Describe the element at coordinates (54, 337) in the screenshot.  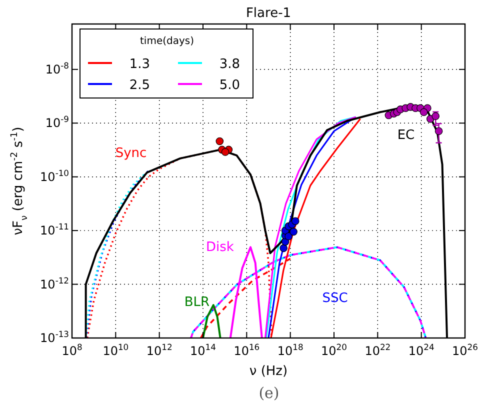
I see `y-tick-label: 10$^{-13}$` at that location.